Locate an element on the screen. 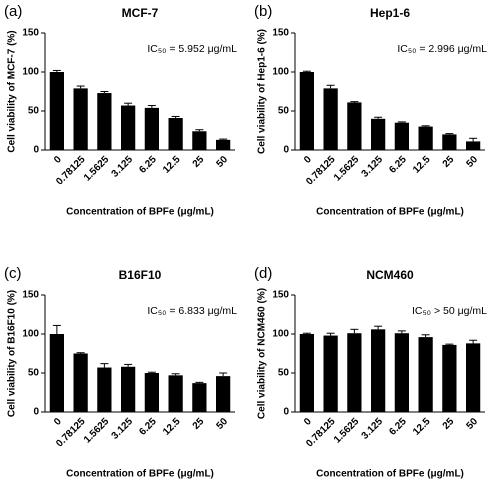  panel-label: (a) is located at coordinates (13, 11).